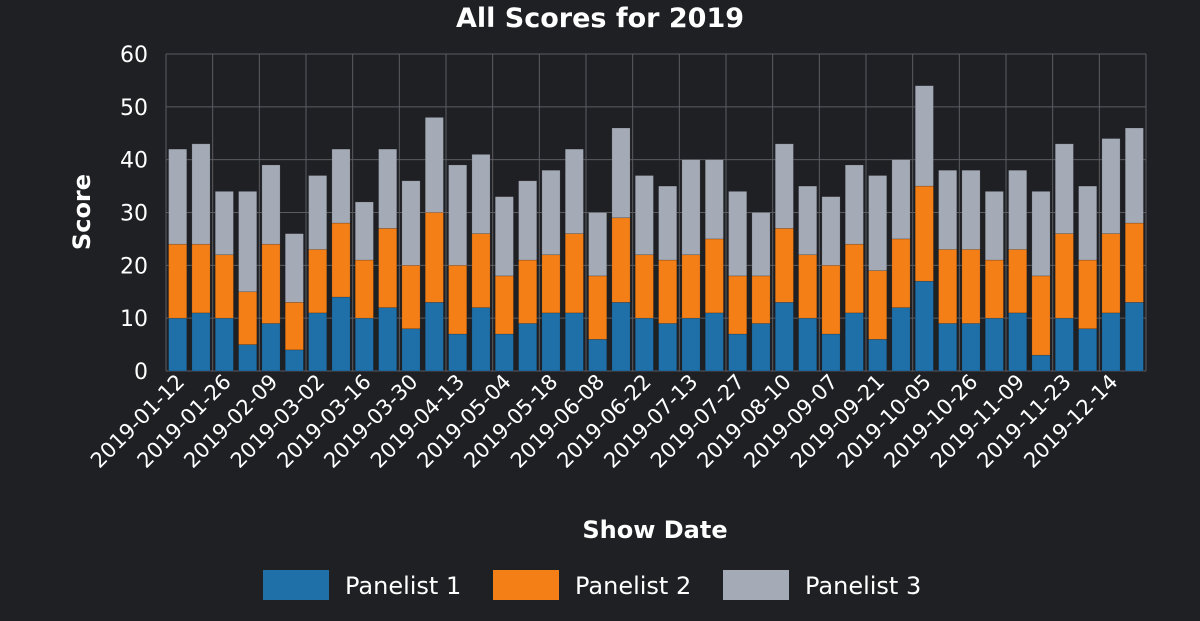 This screenshot has width=1200, height=621. What do you see at coordinates (863, 586) in the screenshot?
I see `legend-label: Panelist 3` at bounding box center [863, 586].